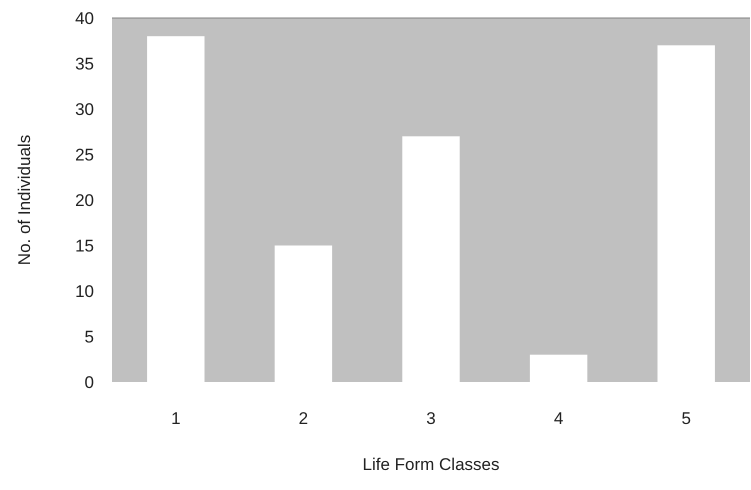 This screenshot has height=490, width=751. Describe the element at coordinates (89, 336) in the screenshot. I see `y-tick-label: 5` at that location.